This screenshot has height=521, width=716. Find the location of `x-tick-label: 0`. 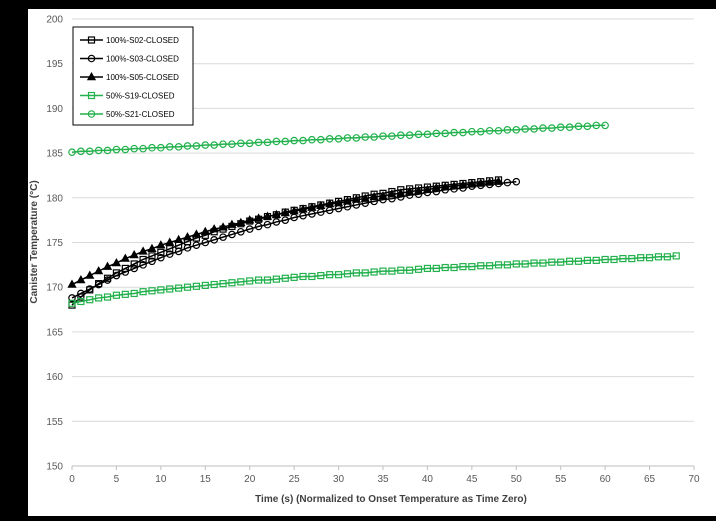

x-tick-label: 0 is located at coordinates (72, 479).